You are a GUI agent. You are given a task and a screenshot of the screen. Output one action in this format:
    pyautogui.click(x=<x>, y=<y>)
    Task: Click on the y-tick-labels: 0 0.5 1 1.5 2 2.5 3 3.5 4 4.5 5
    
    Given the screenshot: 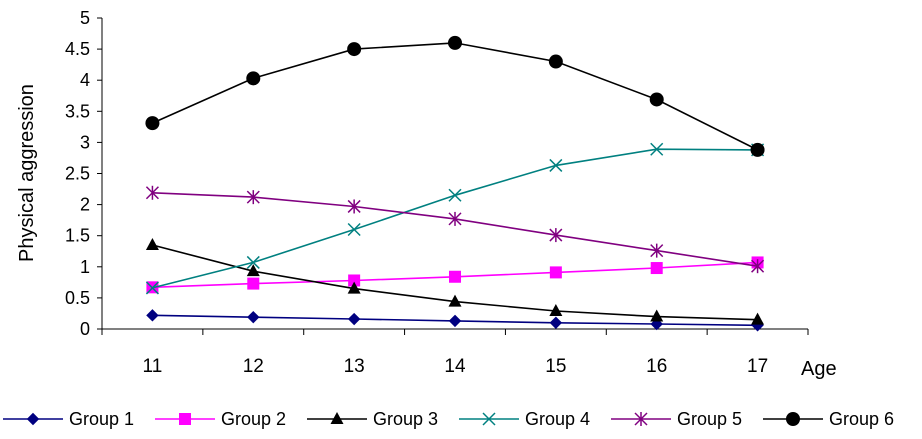 What is the action you would take?
    pyautogui.click(x=77, y=173)
    